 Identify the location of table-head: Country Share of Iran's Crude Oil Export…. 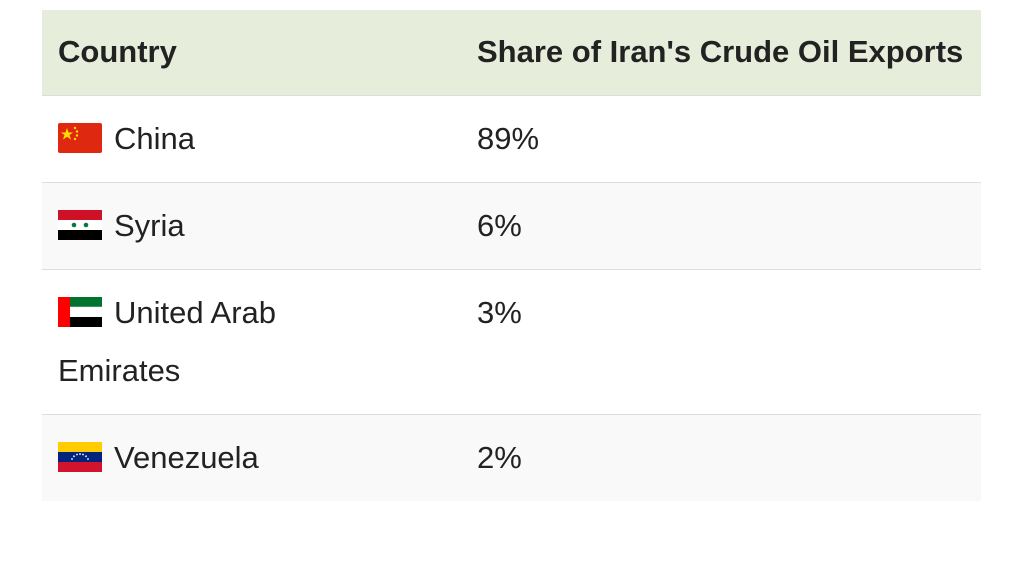
(511, 53).